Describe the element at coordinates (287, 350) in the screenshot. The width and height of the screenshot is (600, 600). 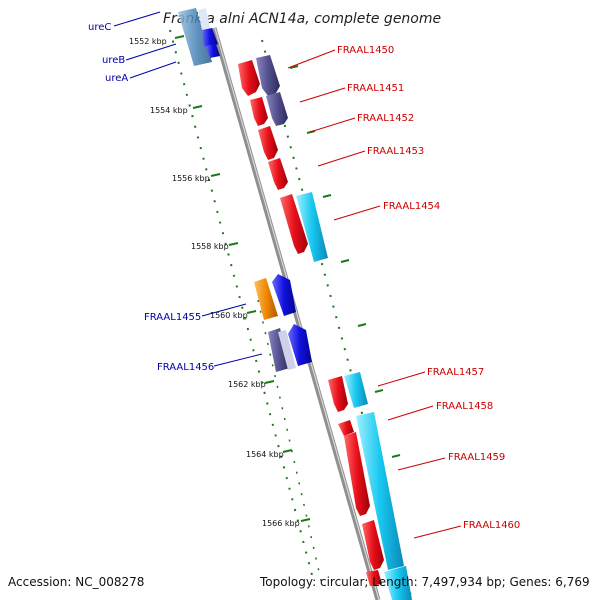
I see `gene-block-fraal1456-light` at that location.